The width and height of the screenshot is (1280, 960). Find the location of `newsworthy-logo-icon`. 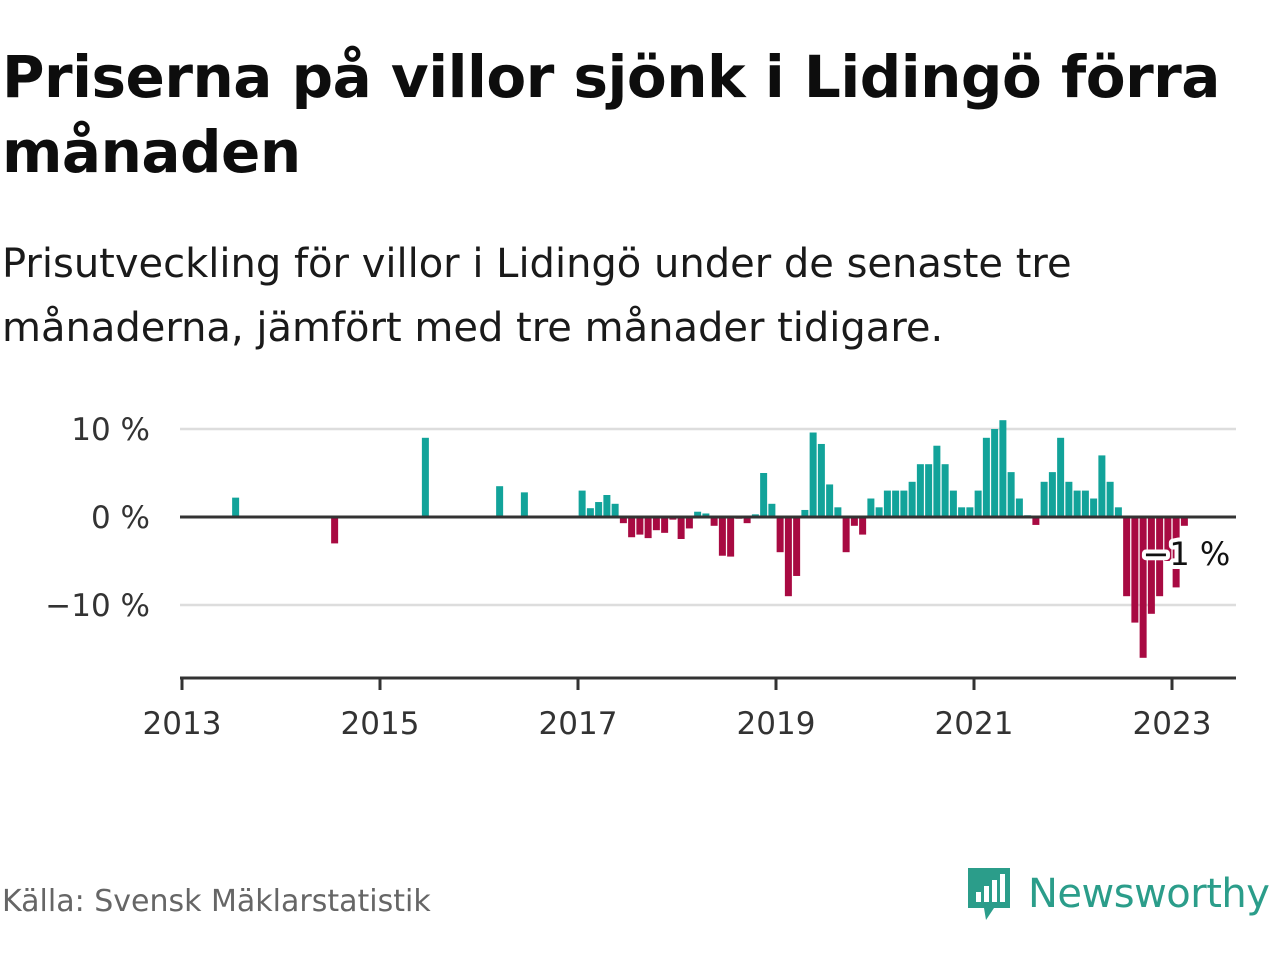

newsworthy-logo-icon is located at coordinates (989, 894).